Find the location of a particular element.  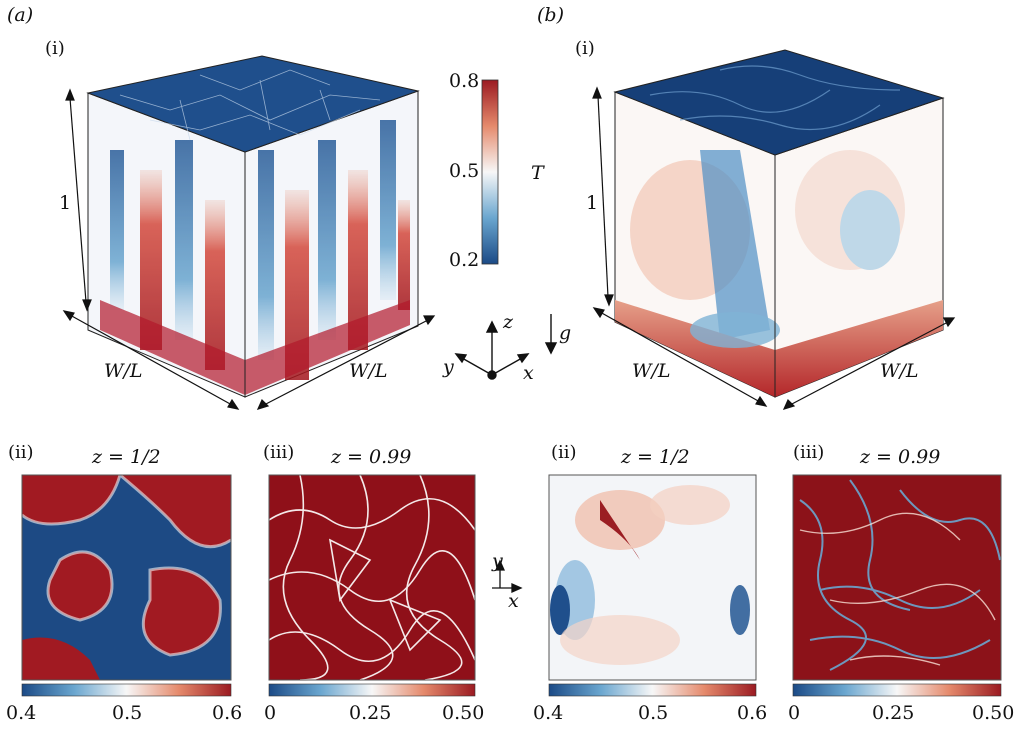

colorbar-top-tick: 0.8 is located at coordinates (464, 81).